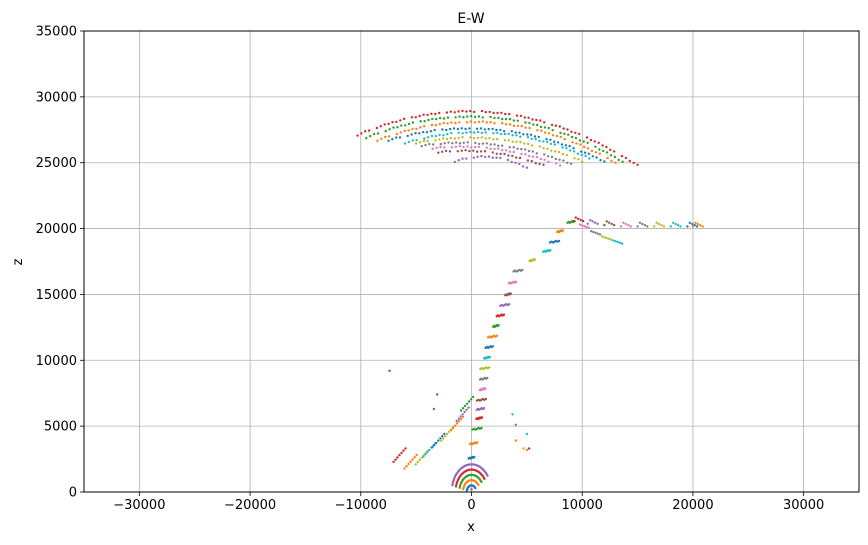 This screenshot has height=545, width=868. Describe the element at coordinates (361, 505) in the screenshot. I see `x-tick-label: −10000` at that location.